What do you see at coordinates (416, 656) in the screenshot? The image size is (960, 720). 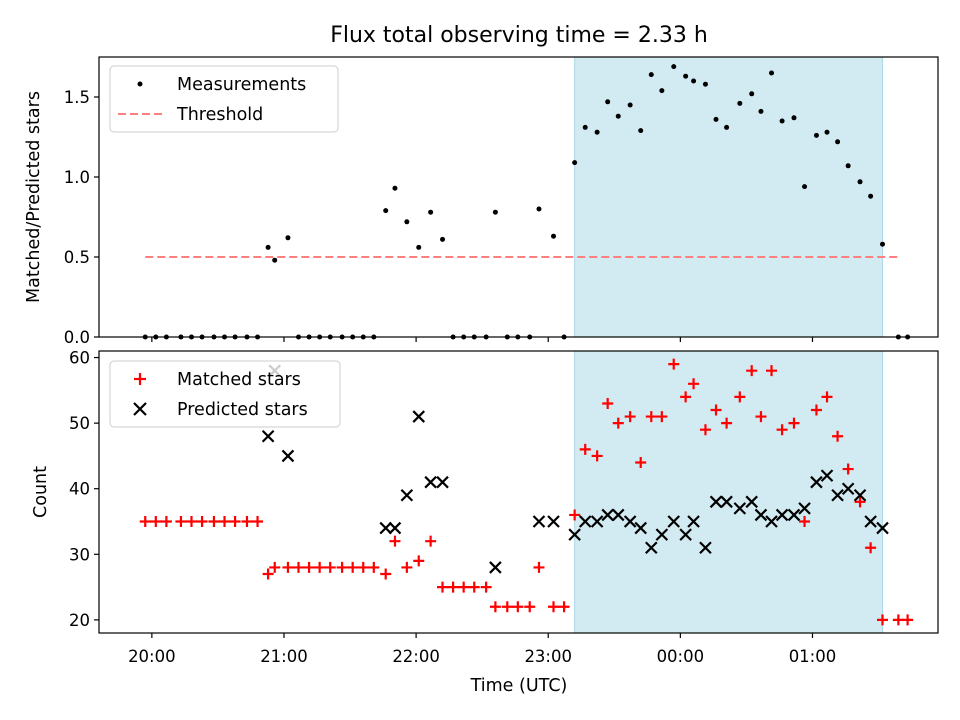 I see `x-tick-label: 22:00` at bounding box center [416, 656].